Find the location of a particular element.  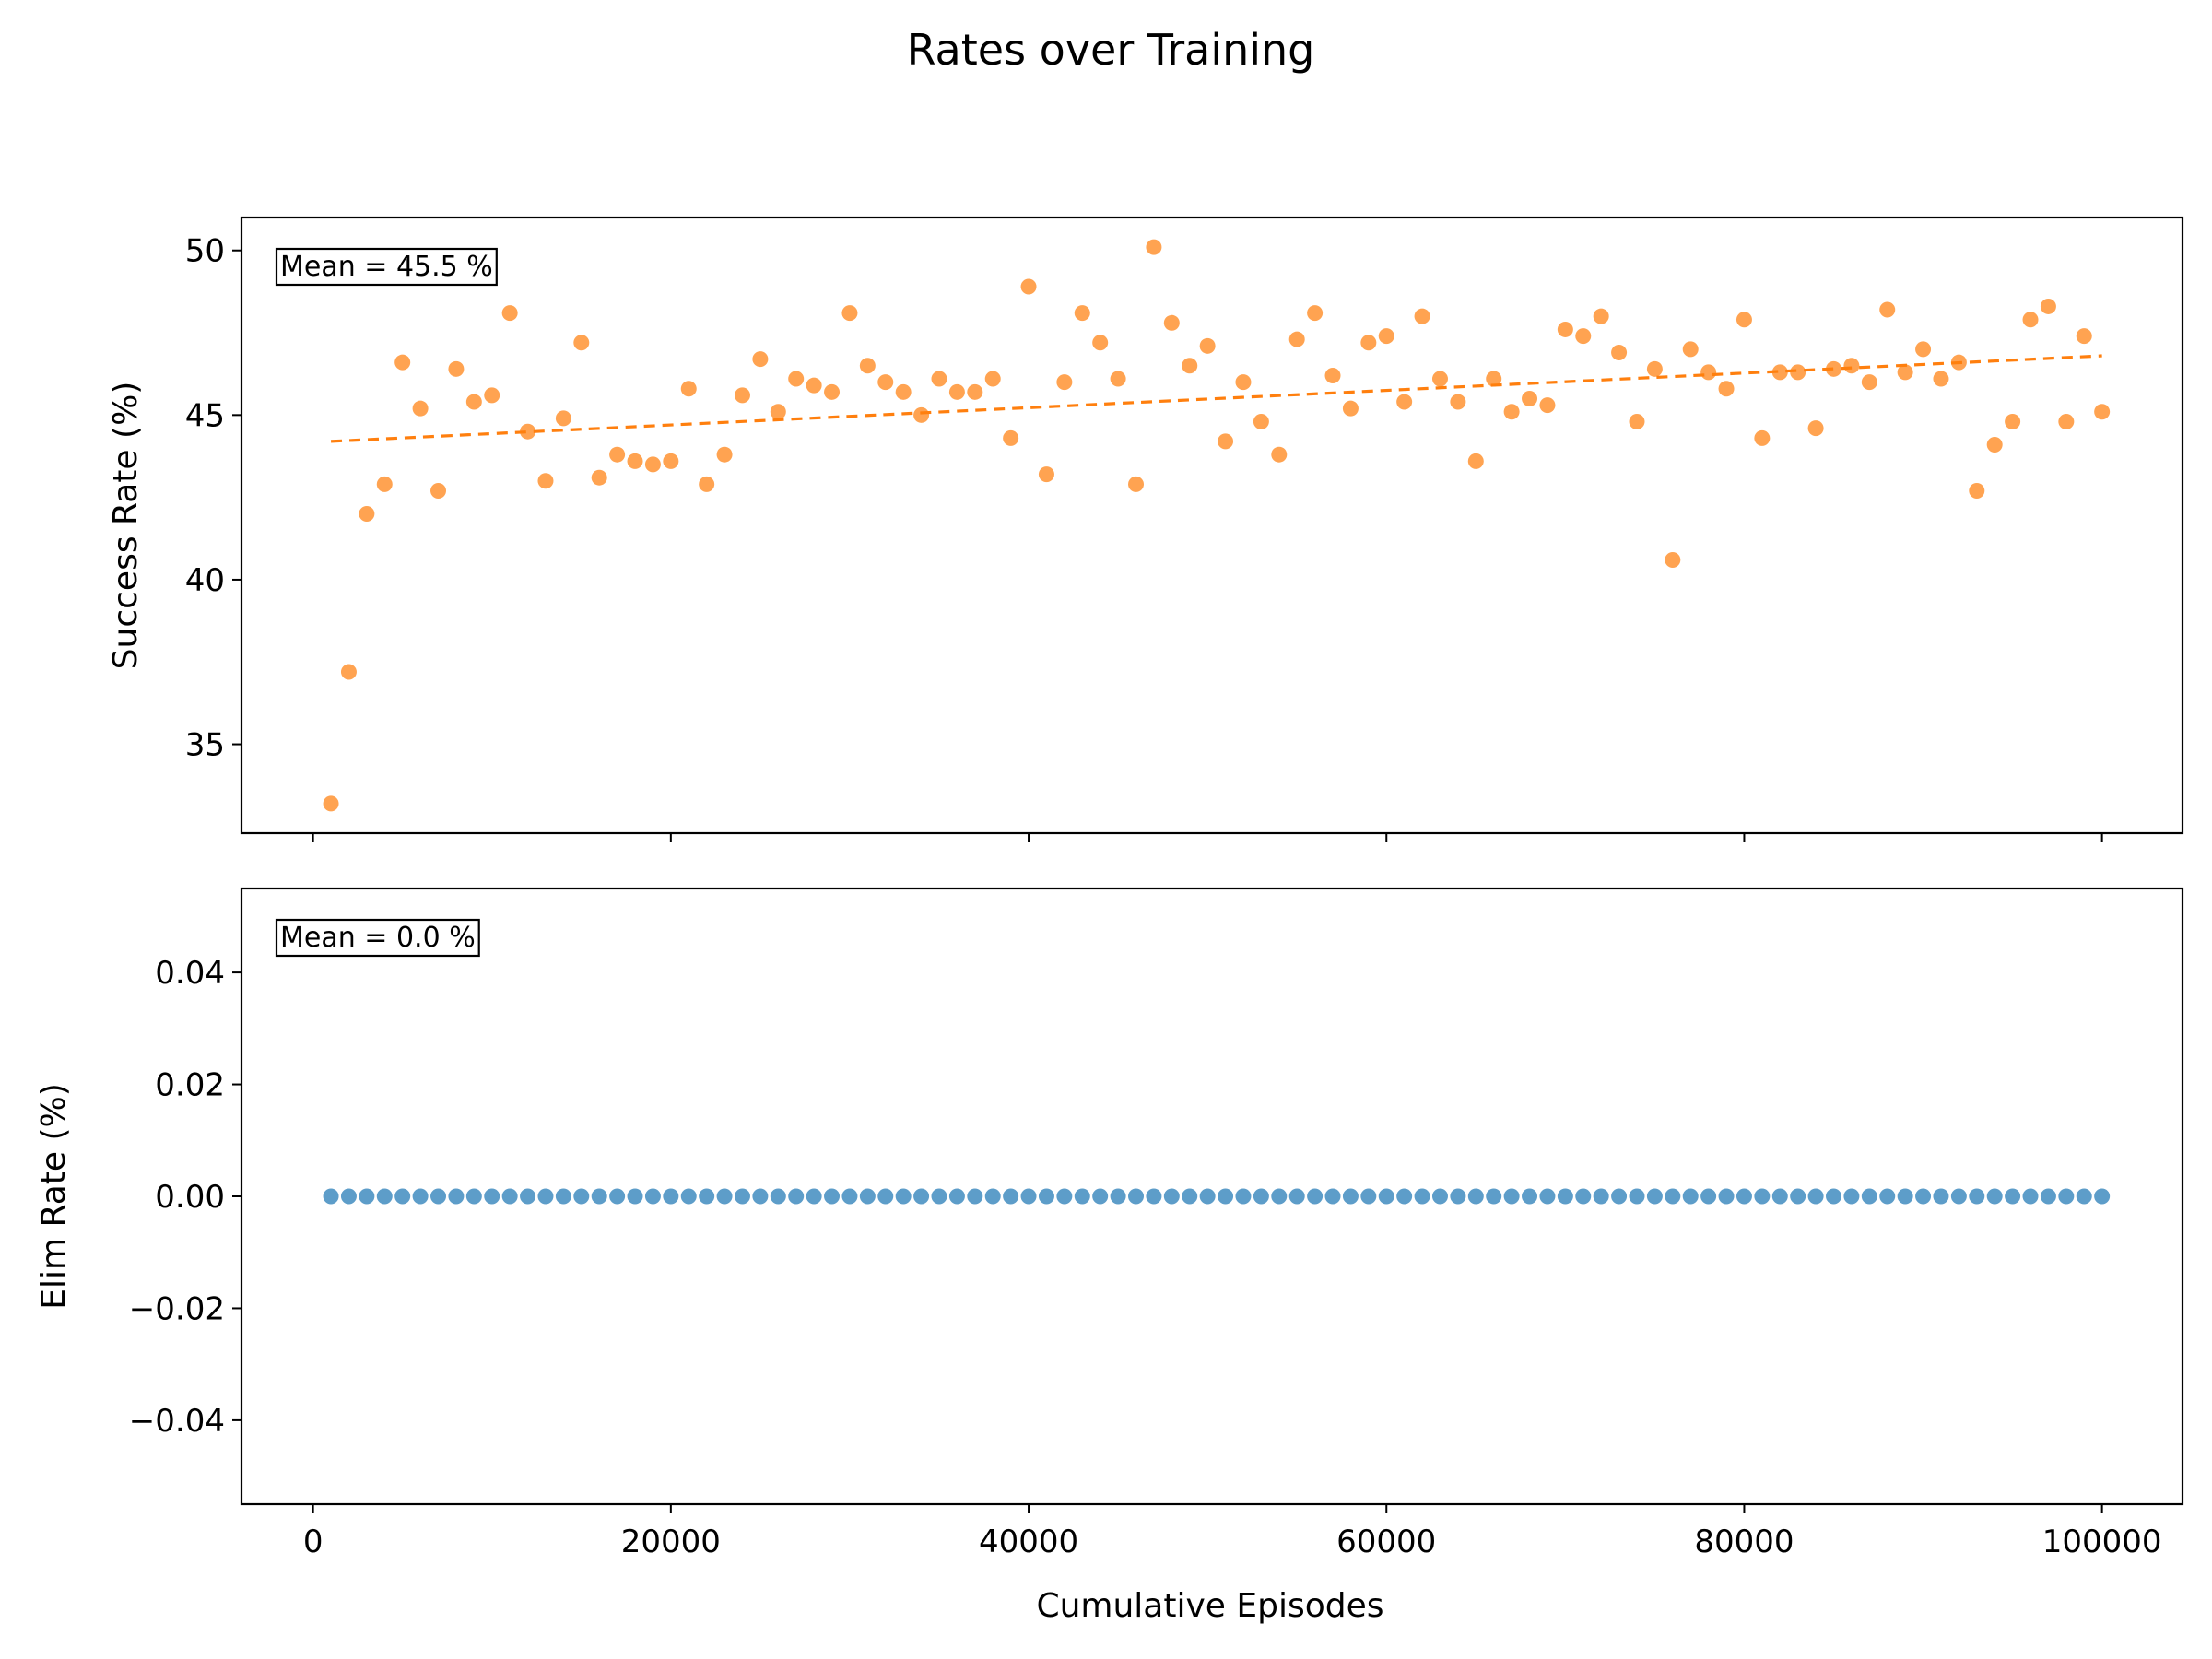

figure-title: Rates over Training is located at coordinates (1111, 50).